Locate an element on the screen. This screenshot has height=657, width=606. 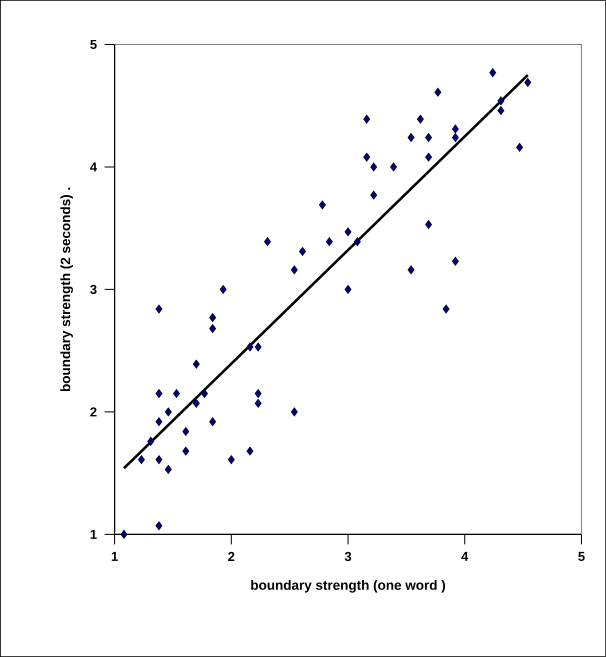
x-tick-label: 5 is located at coordinates (581, 556).